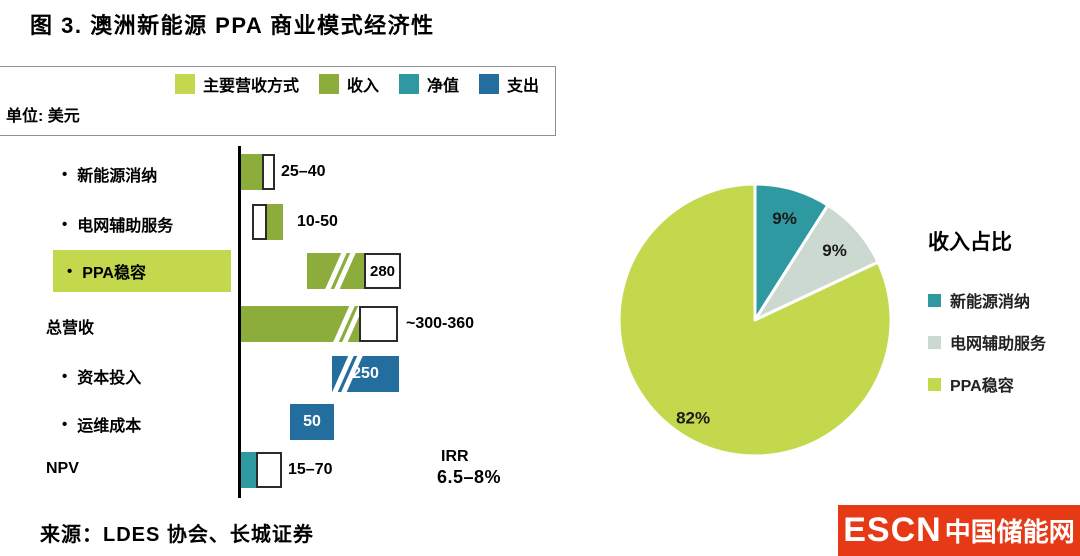  I want to click on pie-legend-item: PPA稳容, so click(987, 384).